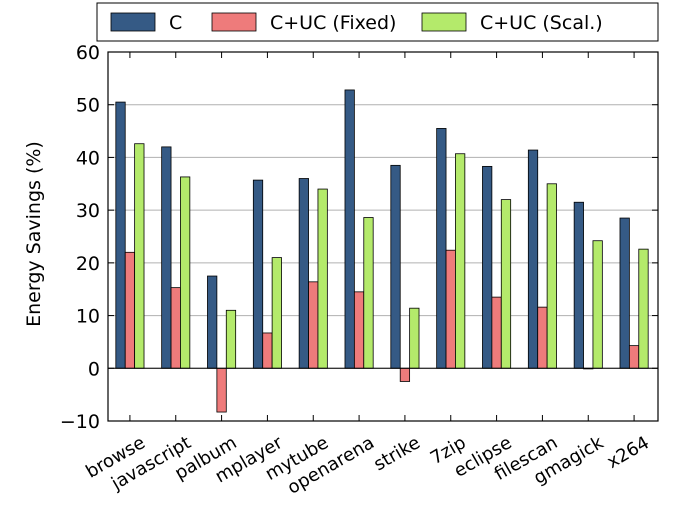 The height and width of the screenshot is (510, 684). Describe the element at coordinates (88, 53) in the screenshot. I see `y-tick-label: 60` at that location.